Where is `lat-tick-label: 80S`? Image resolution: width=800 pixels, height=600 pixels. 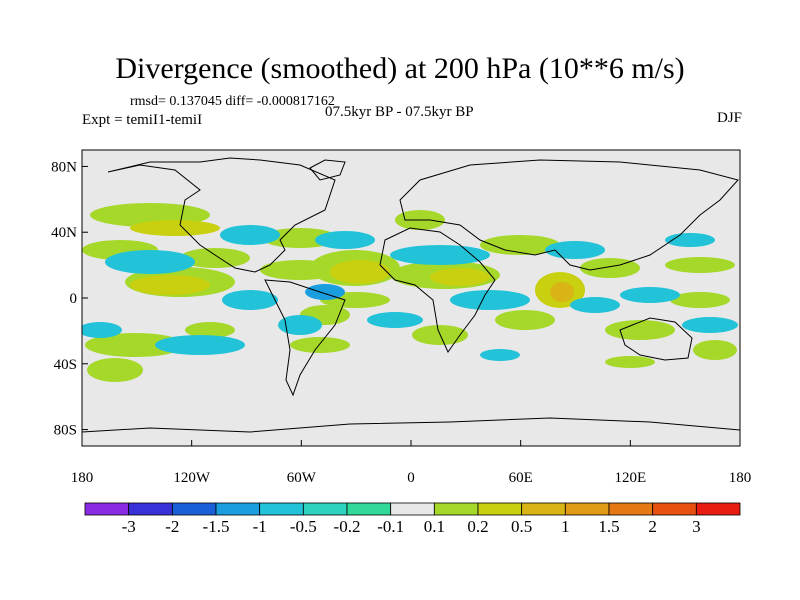 lat-tick-label: 80S is located at coordinates (65, 431).